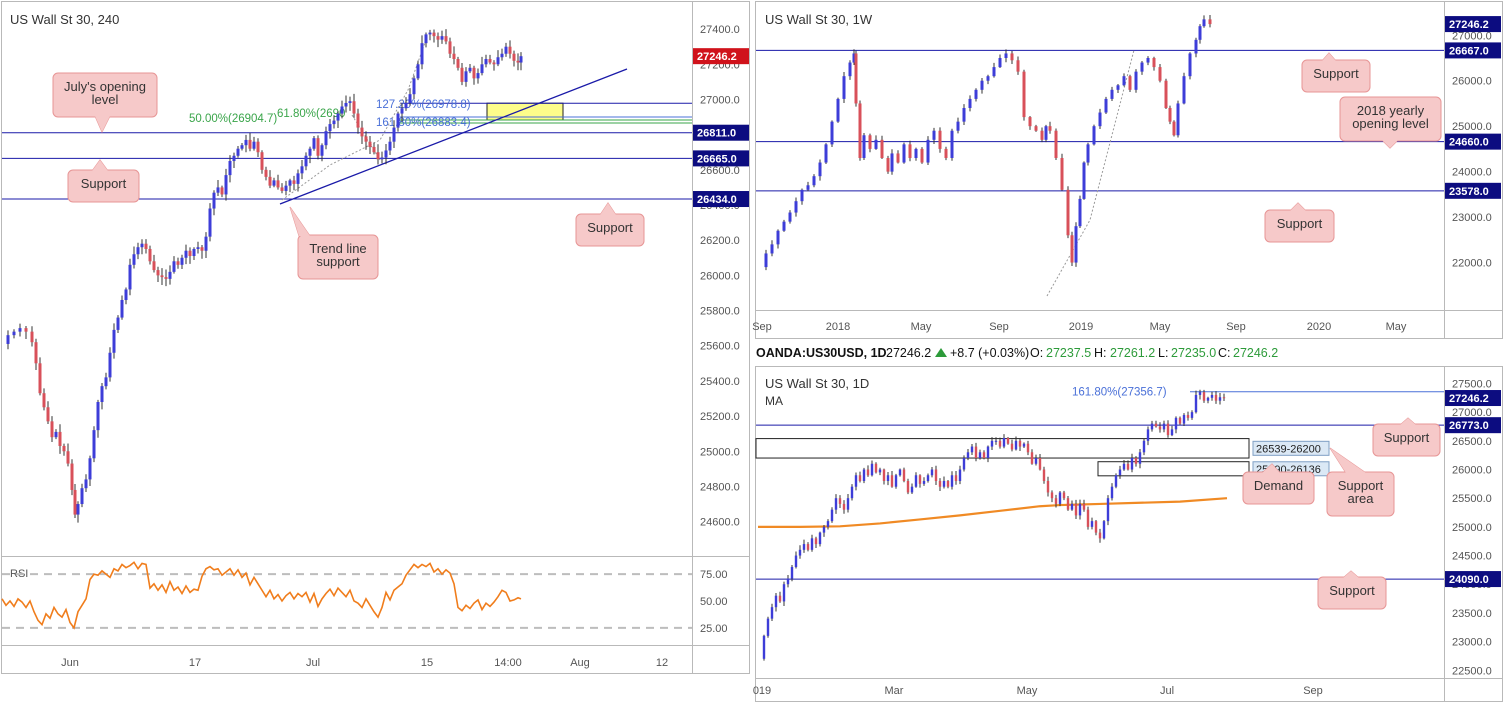 Image resolution: width=1508 pixels, height=704 pixels. I want to click on current-price-tag, so click(721, 56).